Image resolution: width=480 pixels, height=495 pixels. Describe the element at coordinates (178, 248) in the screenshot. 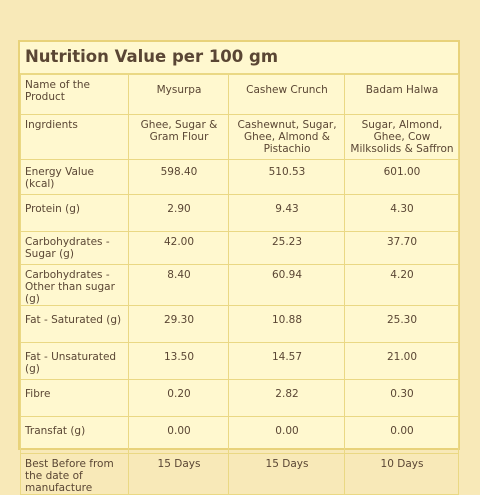

I see `value-cell: 42.00` at that location.